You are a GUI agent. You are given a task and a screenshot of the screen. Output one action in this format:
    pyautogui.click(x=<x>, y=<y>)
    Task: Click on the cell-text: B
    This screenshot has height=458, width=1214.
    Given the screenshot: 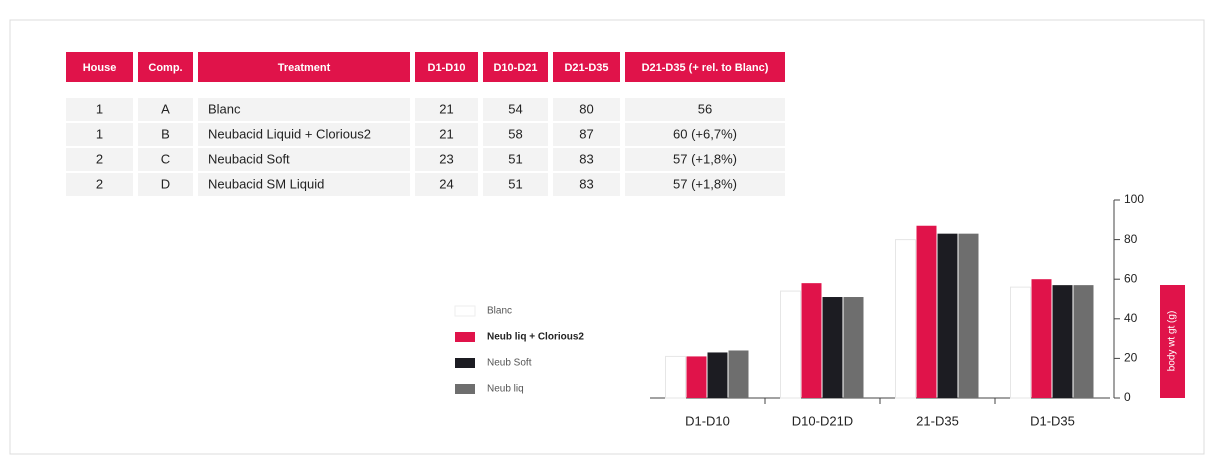 What is the action you would take?
    pyautogui.click(x=165, y=133)
    